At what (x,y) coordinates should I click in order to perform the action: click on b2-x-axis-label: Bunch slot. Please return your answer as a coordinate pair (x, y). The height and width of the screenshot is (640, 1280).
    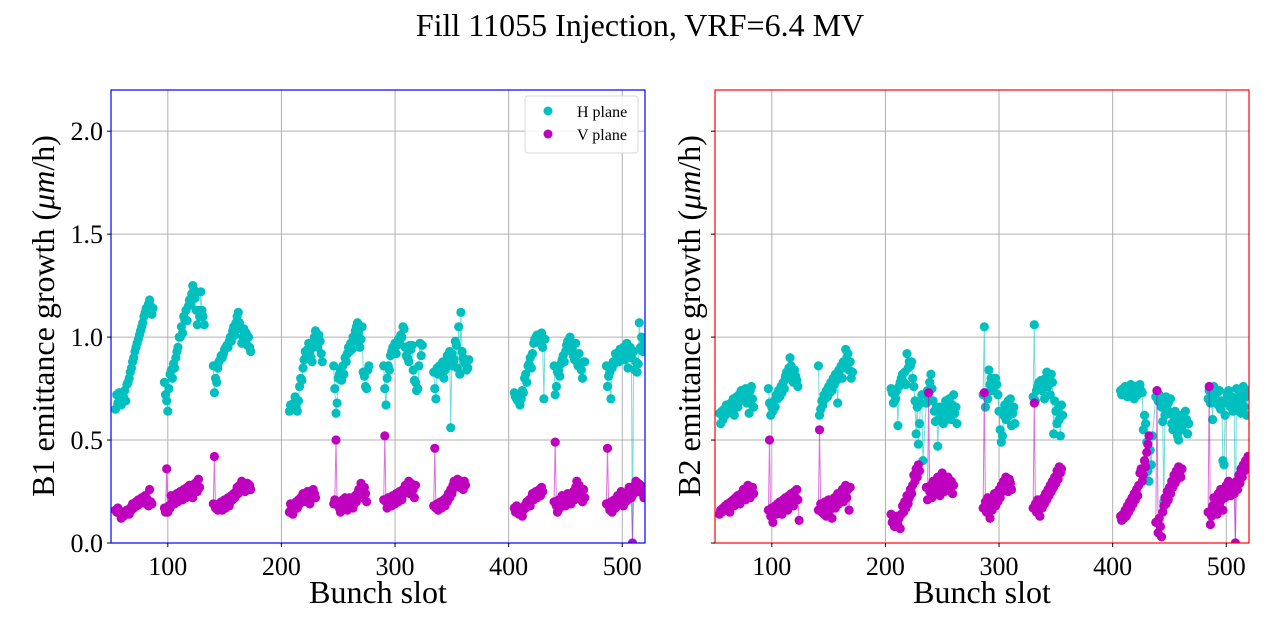
    Looking at the image, I should click on (982, 592).